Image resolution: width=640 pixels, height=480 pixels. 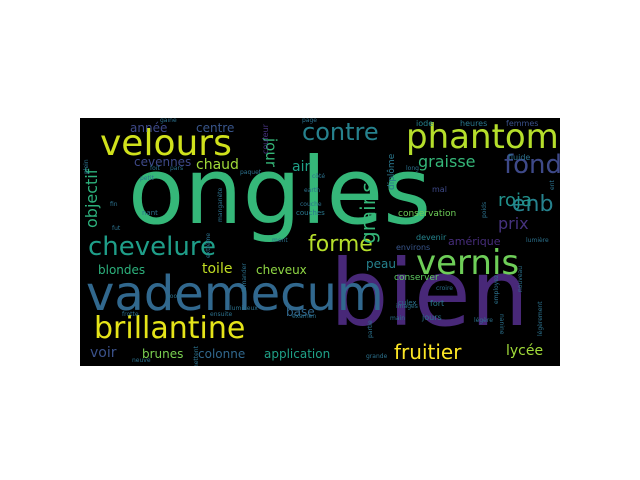 What do you see at coordinates (552, 185) in the screenshot?
I see `word-ent: ent` at bounding box center [552, 185].